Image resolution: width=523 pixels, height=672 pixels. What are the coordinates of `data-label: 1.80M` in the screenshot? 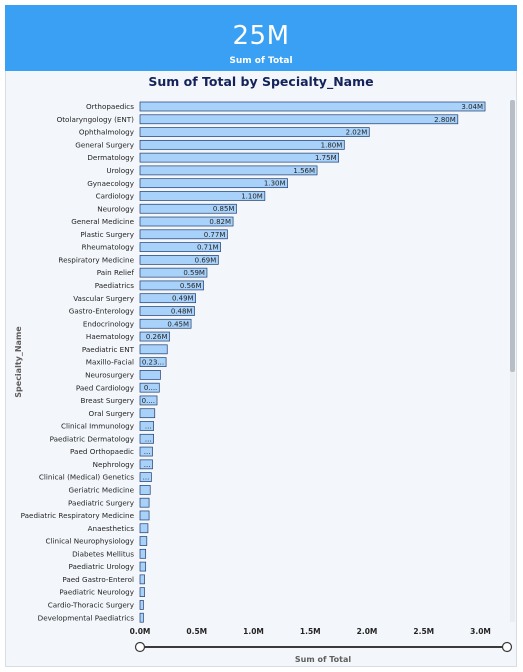 It's located at (332, 145).